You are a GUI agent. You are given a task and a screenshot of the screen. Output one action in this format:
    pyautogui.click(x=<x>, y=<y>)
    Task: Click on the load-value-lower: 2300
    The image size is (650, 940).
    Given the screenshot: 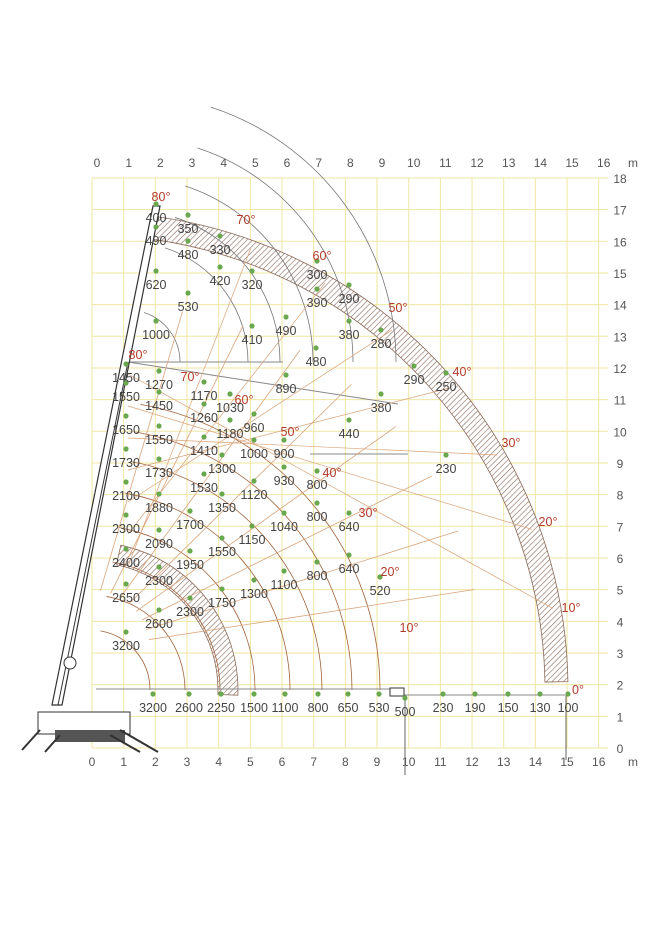 What is the action you would take?
    pyautogui.click(x=126, y=529)
    